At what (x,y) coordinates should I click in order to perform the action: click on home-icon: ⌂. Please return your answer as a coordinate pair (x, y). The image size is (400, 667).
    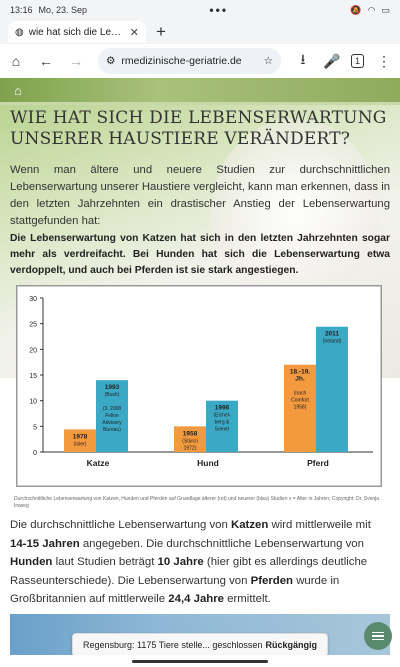
    Looking at the image, I should click on (16, 61).